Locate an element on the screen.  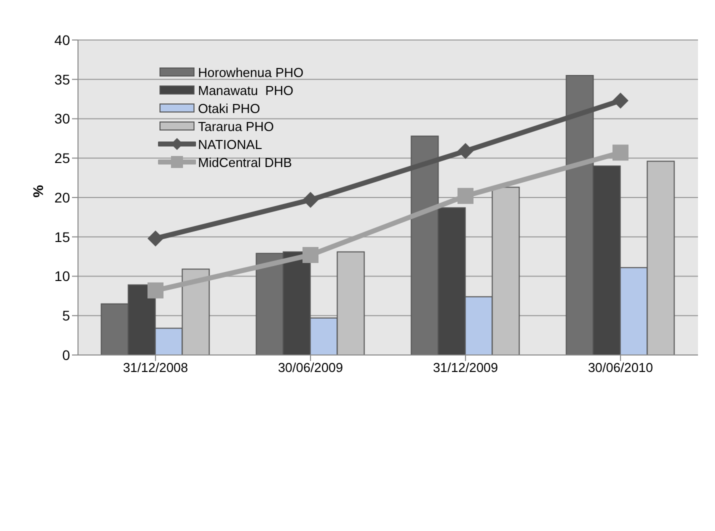
legend-label: Otaki PHO is located at coordinates (229, 108).